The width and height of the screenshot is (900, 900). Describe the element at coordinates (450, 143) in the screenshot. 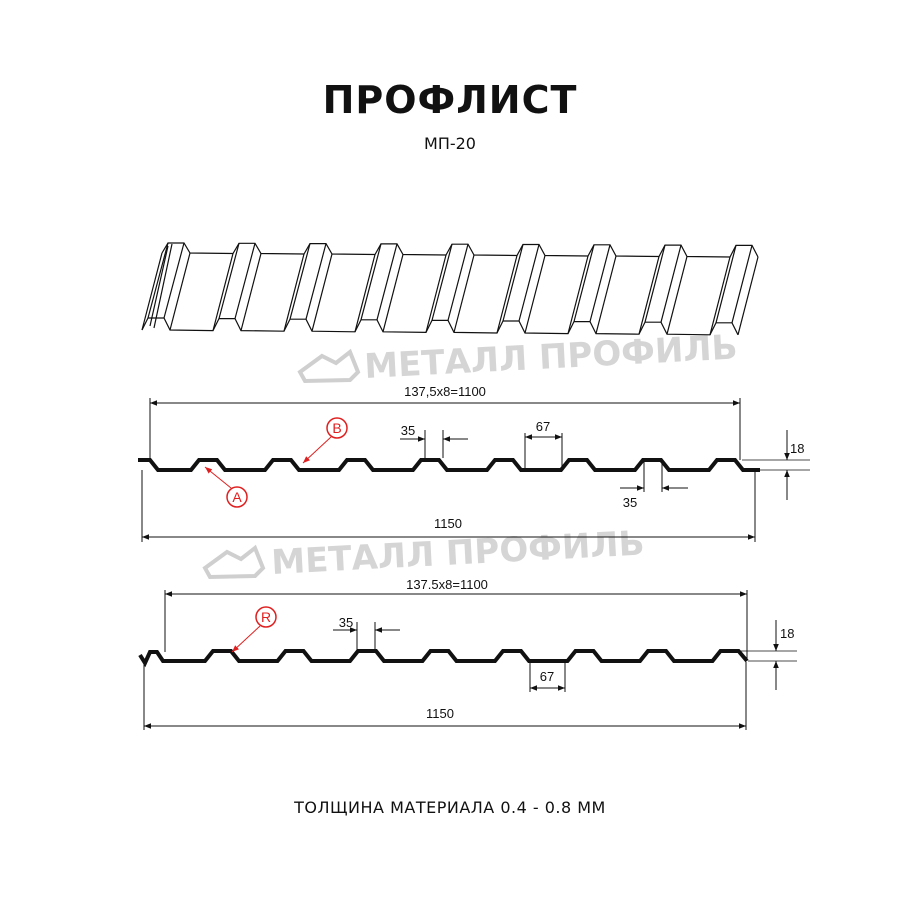

I see `page-subtitle: МП-20` at that location.